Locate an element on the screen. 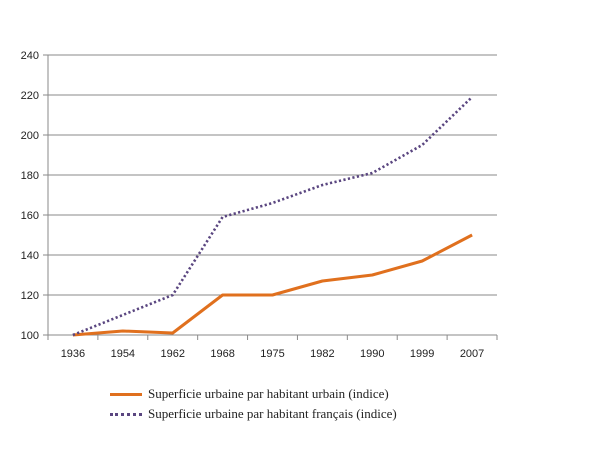 This screenshot has width=594, height=470. x-tick-label-1975: 1975 is located at coordinates (272, 354).